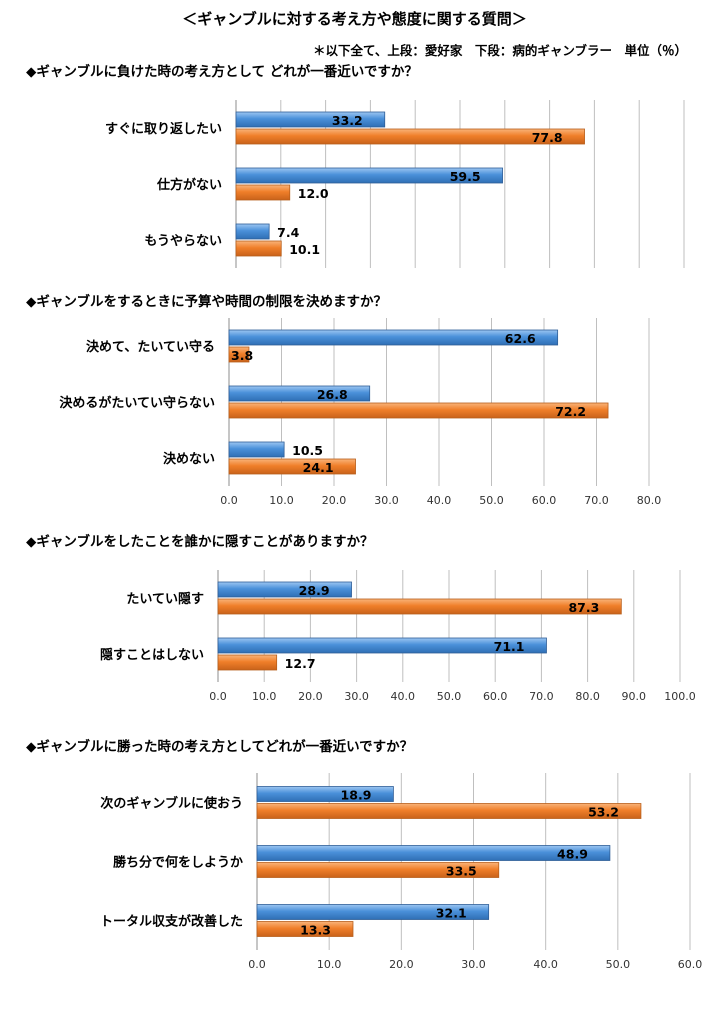 This screenshot has height=1024, width=709. What do you see at coordinates (572, 854) in the screenshot?
I see `data-label: 48.9` at bounding box center [572, 854].